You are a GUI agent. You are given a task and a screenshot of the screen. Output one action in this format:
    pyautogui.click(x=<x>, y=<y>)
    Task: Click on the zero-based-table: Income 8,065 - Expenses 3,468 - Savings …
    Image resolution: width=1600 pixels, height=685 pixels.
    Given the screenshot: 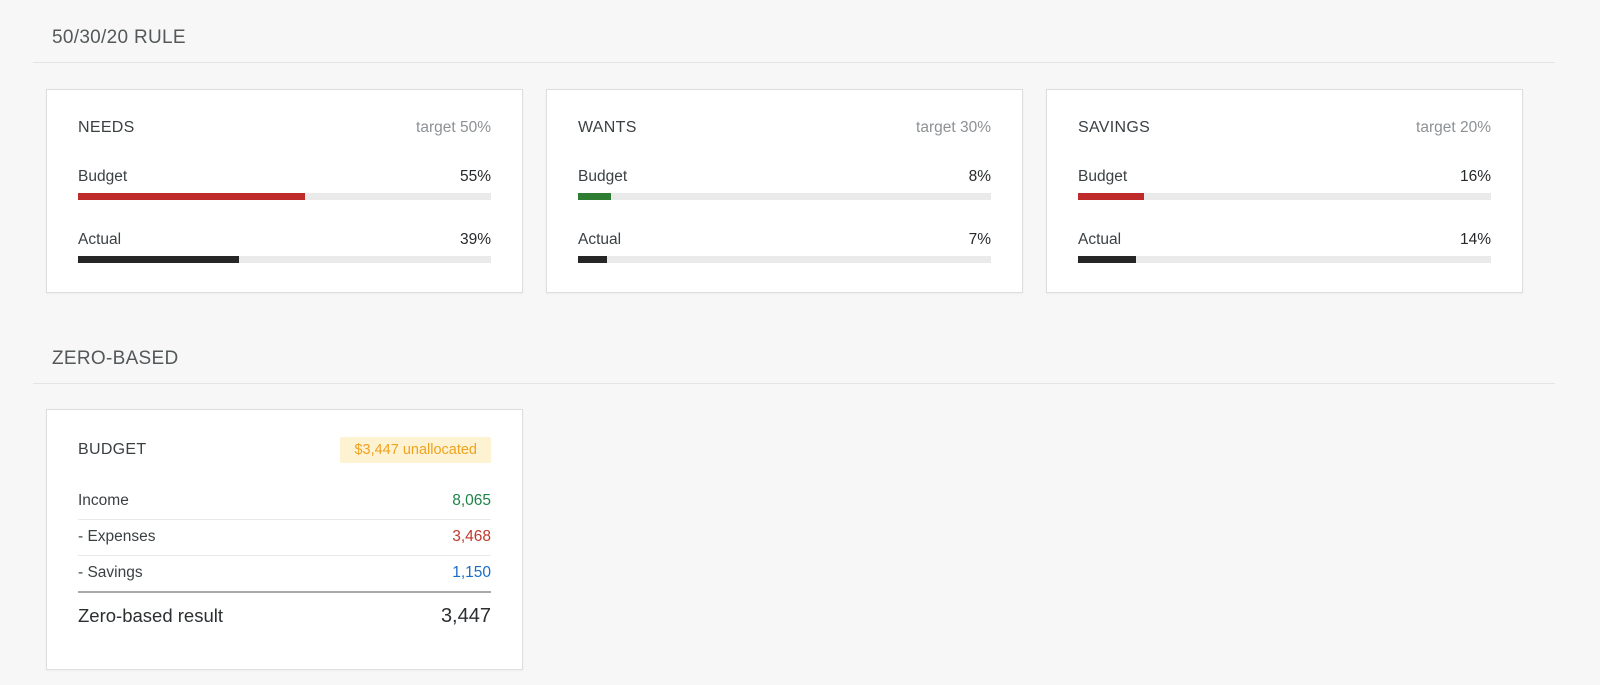 What is the action you would take?
    pyautogui.click(x=284, y=556)
    